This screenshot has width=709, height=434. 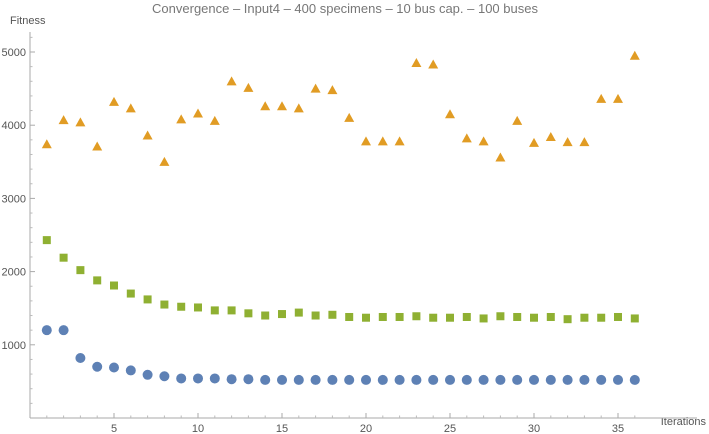 I want to click on y-tick-label: 3000, so click(x=14, y=199).